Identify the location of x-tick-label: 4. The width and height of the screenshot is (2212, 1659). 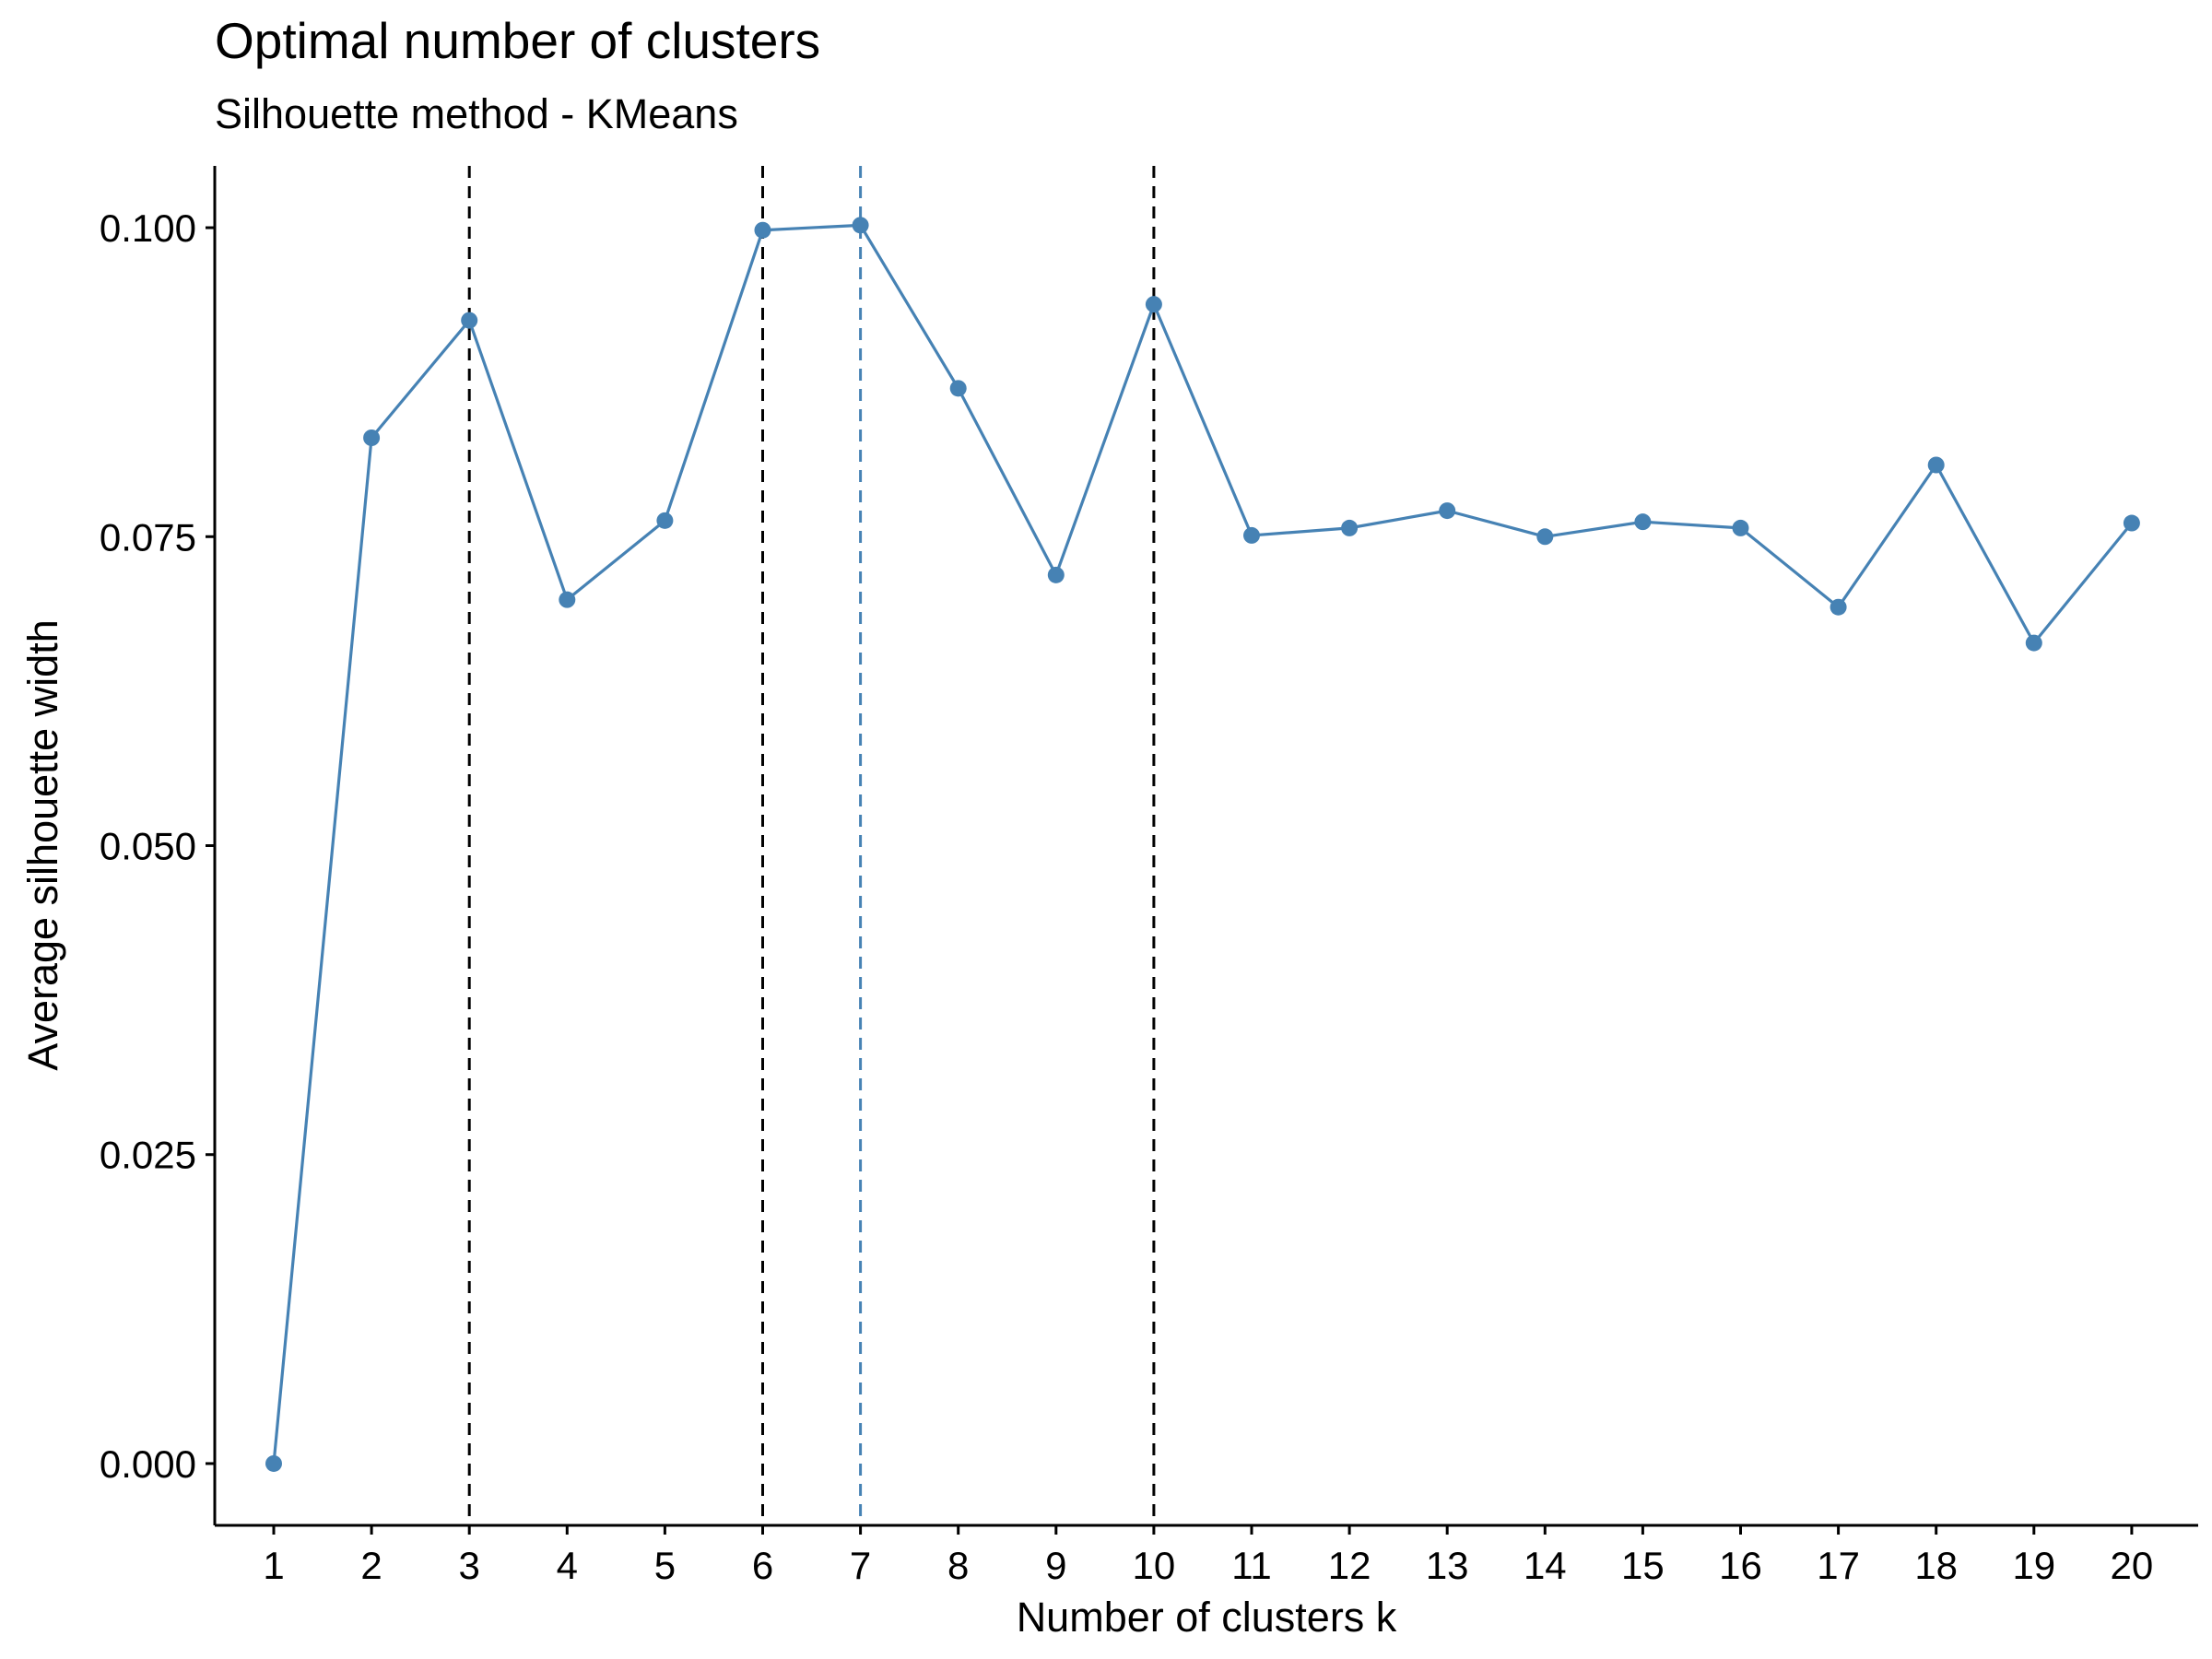
(567, 1565).